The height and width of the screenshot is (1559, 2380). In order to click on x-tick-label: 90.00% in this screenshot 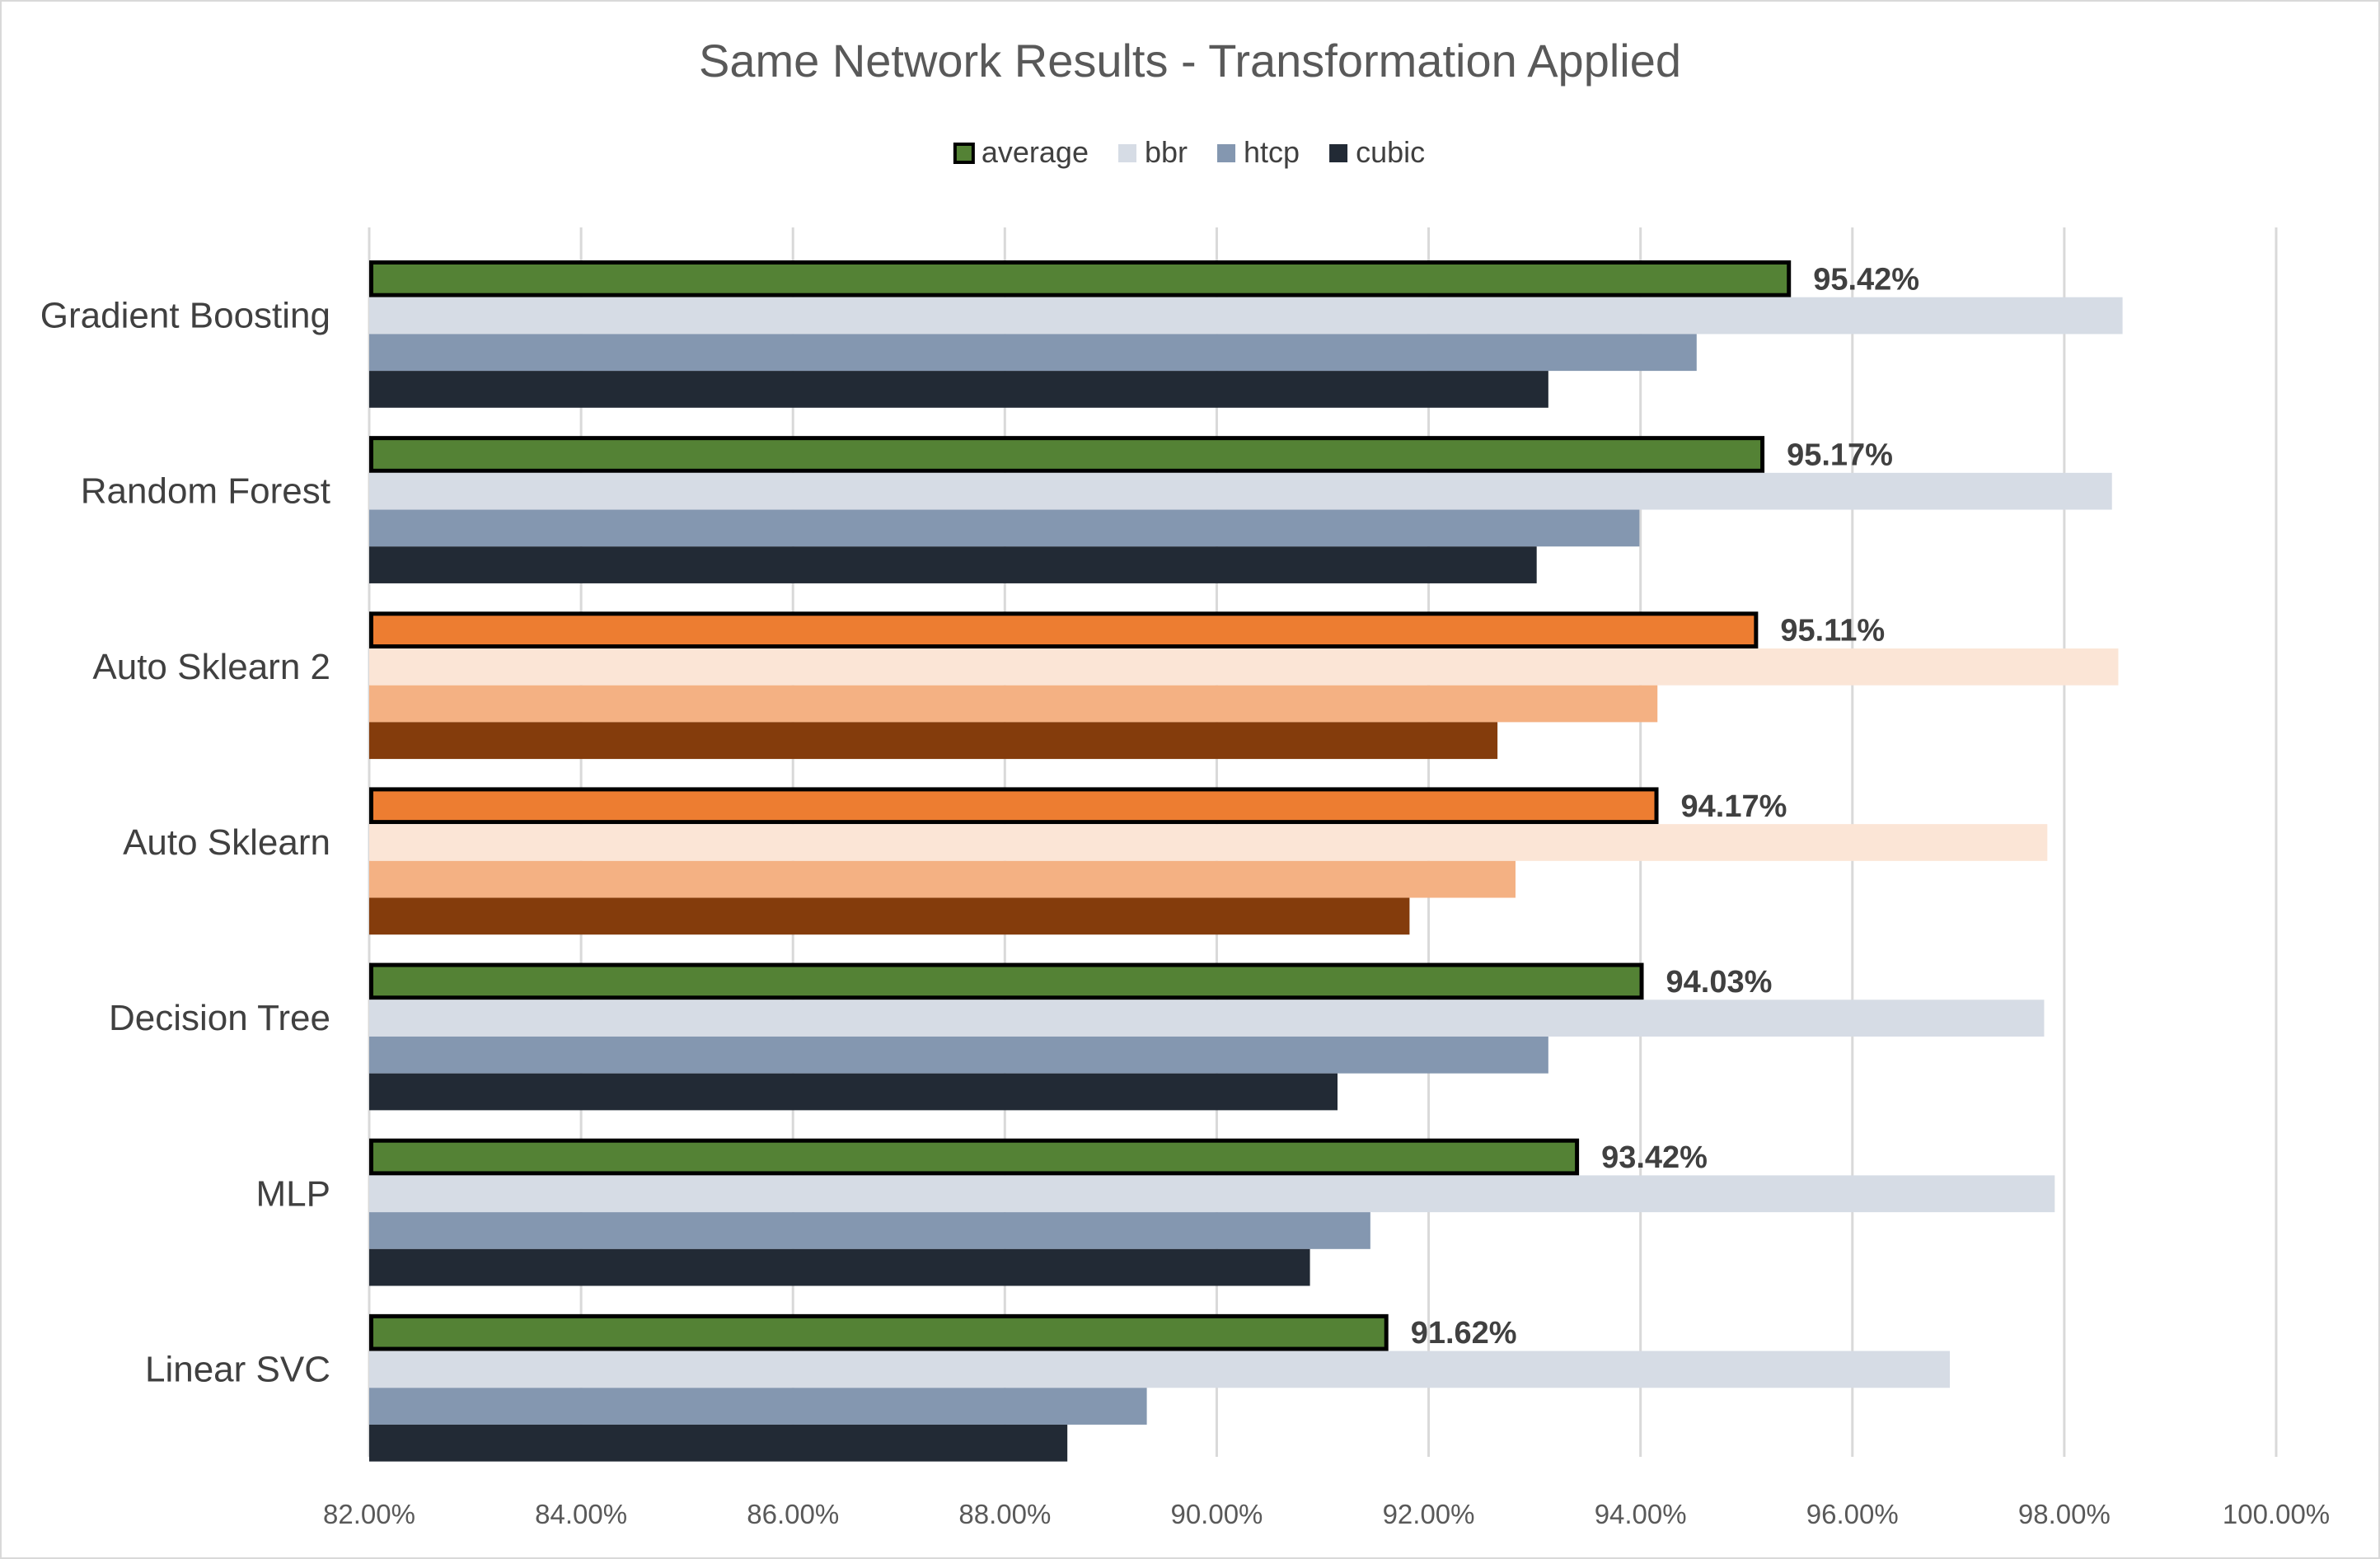, I will do `click(1216, 1514)`.